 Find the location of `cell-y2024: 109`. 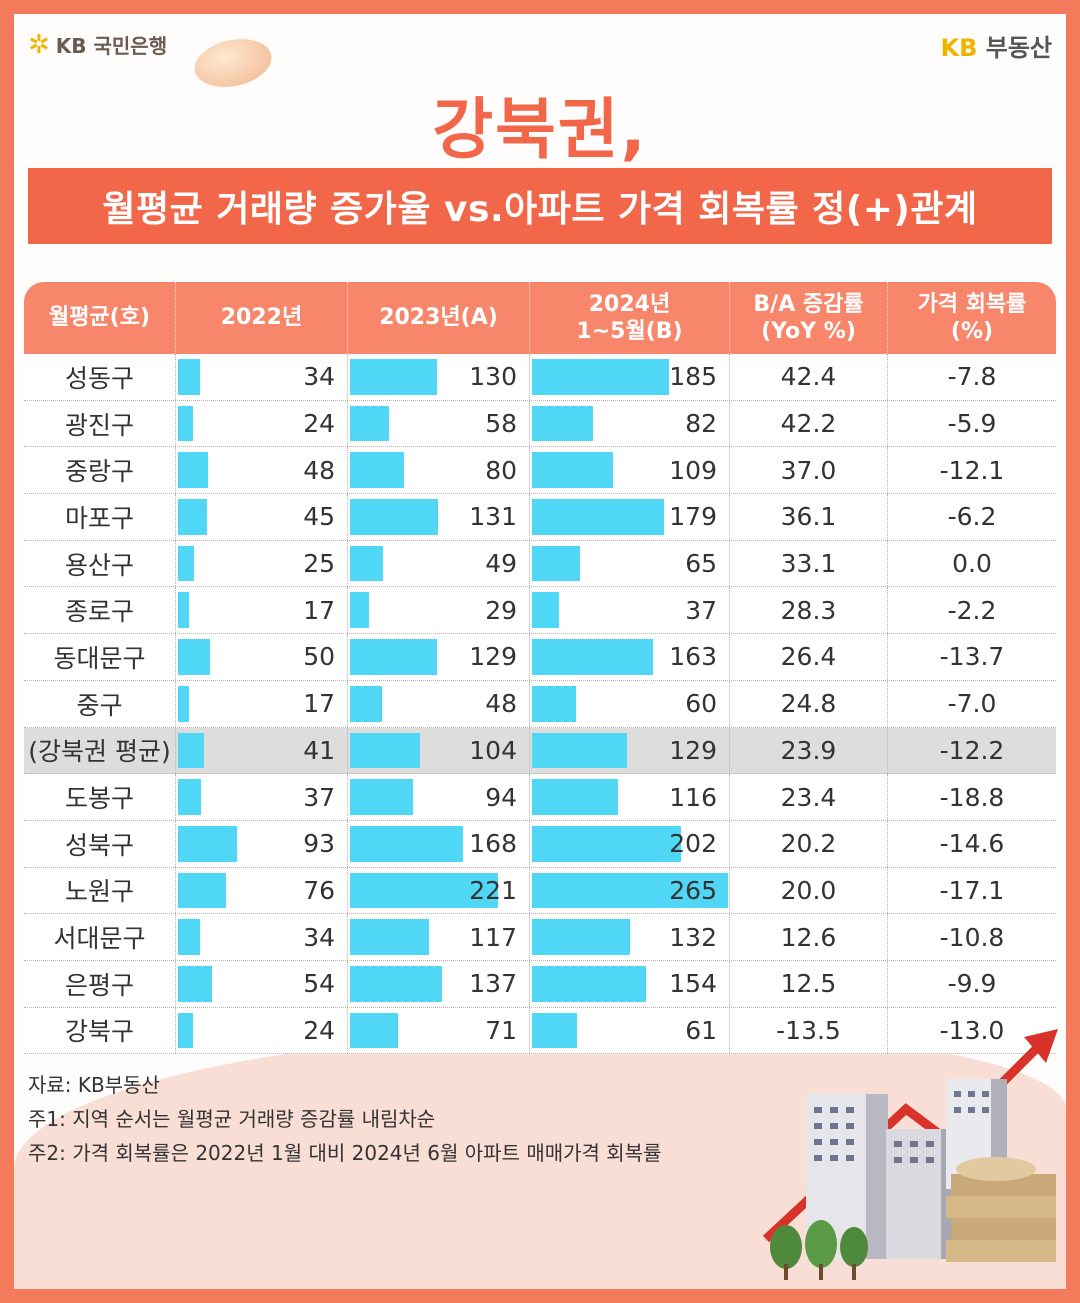

cell-y2024: 109 is located at coordinates (630, 470).